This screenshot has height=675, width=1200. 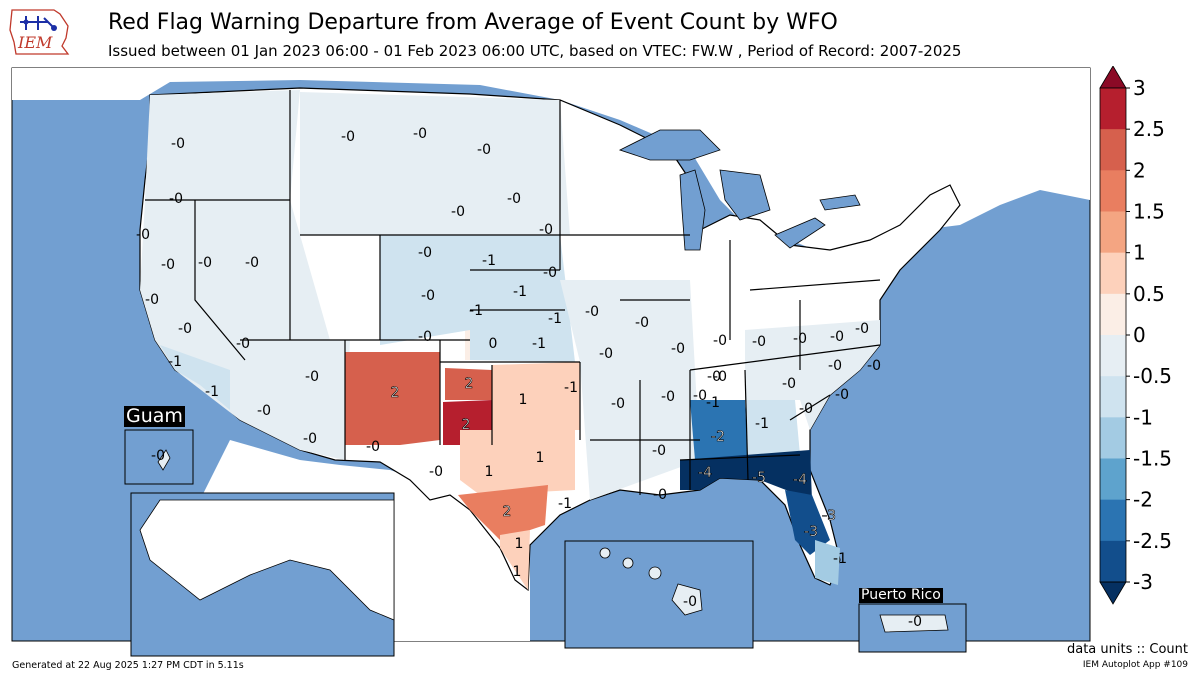 I want to click on pr-island, so click(x=914, y=623).